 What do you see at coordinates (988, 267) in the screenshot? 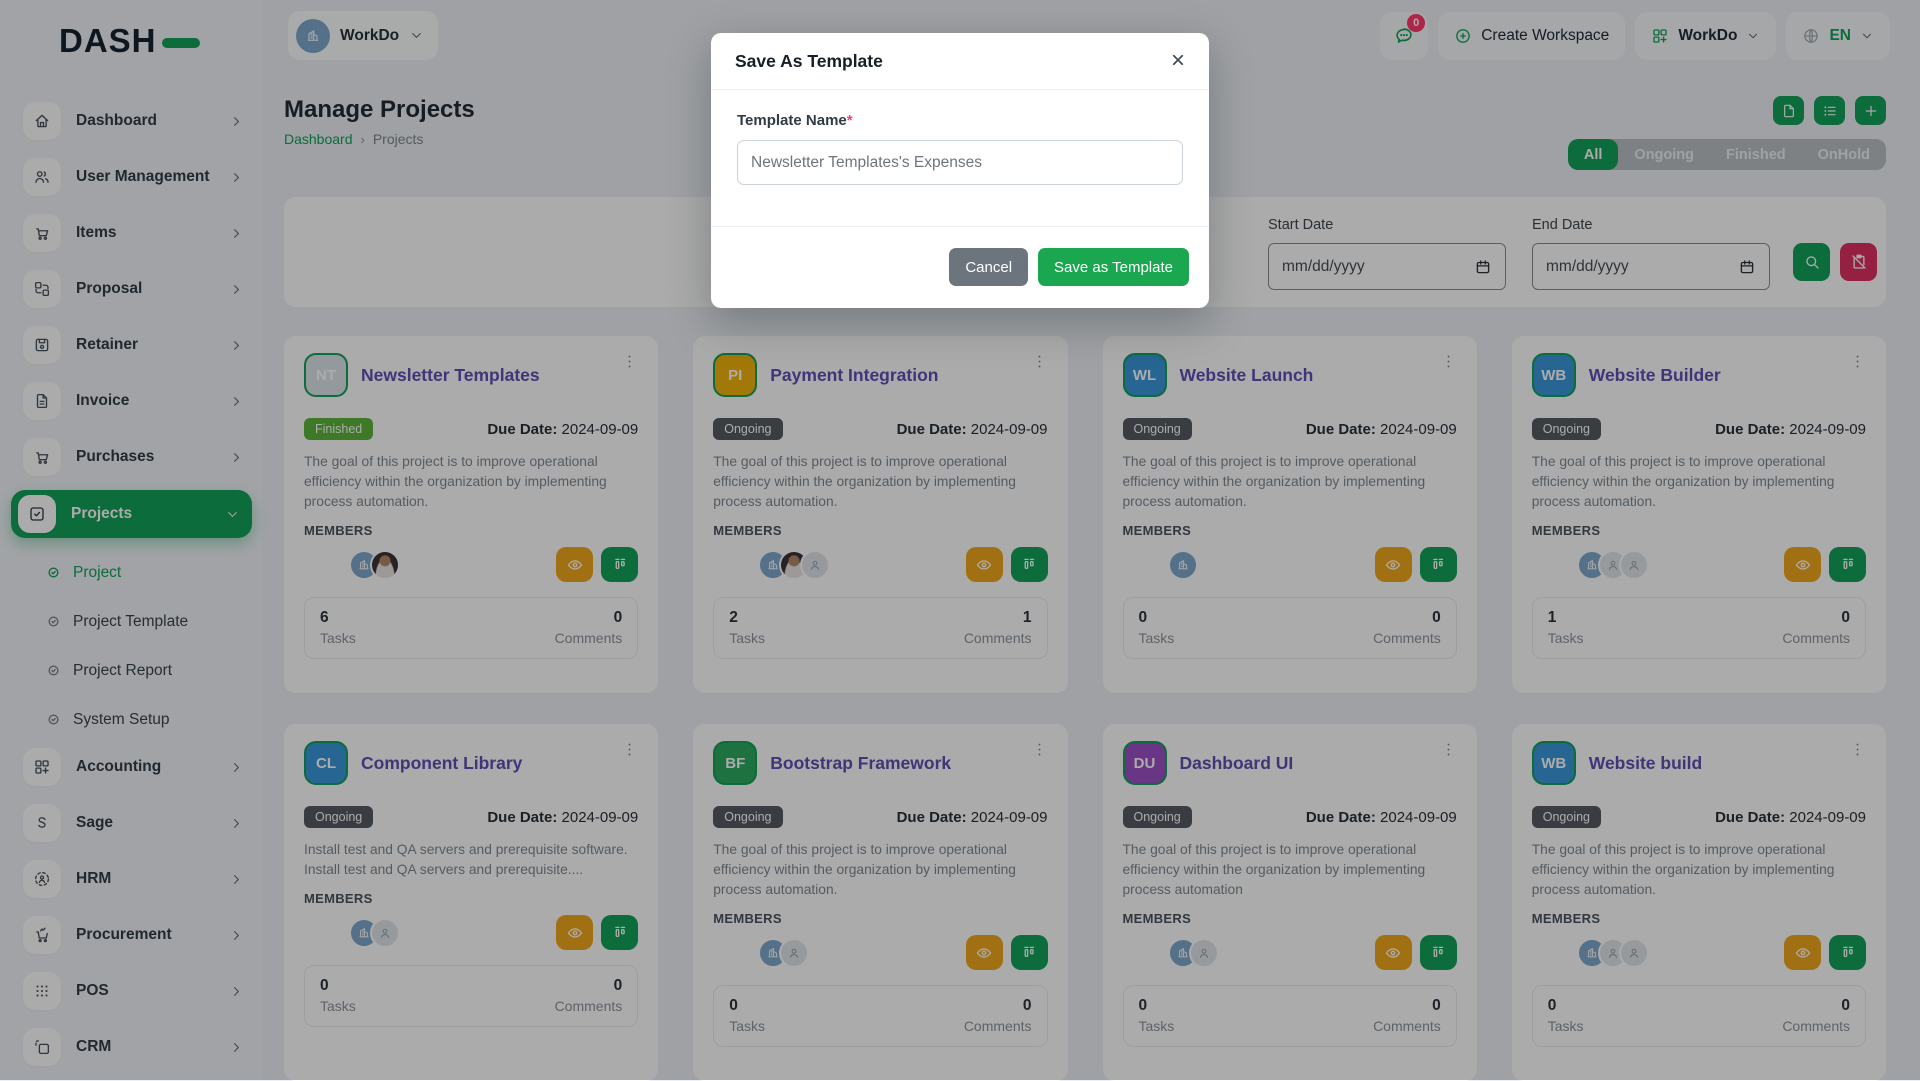
I see `cancel-button: Cancel` at bounding box center [988, 267].